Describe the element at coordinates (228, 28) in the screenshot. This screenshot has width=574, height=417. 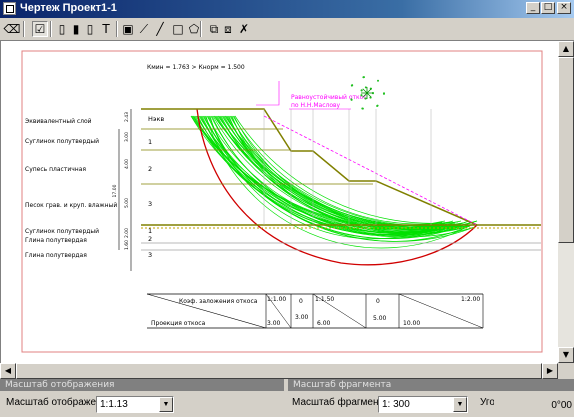
I see `ungroup-icon: ⧈` at that location.